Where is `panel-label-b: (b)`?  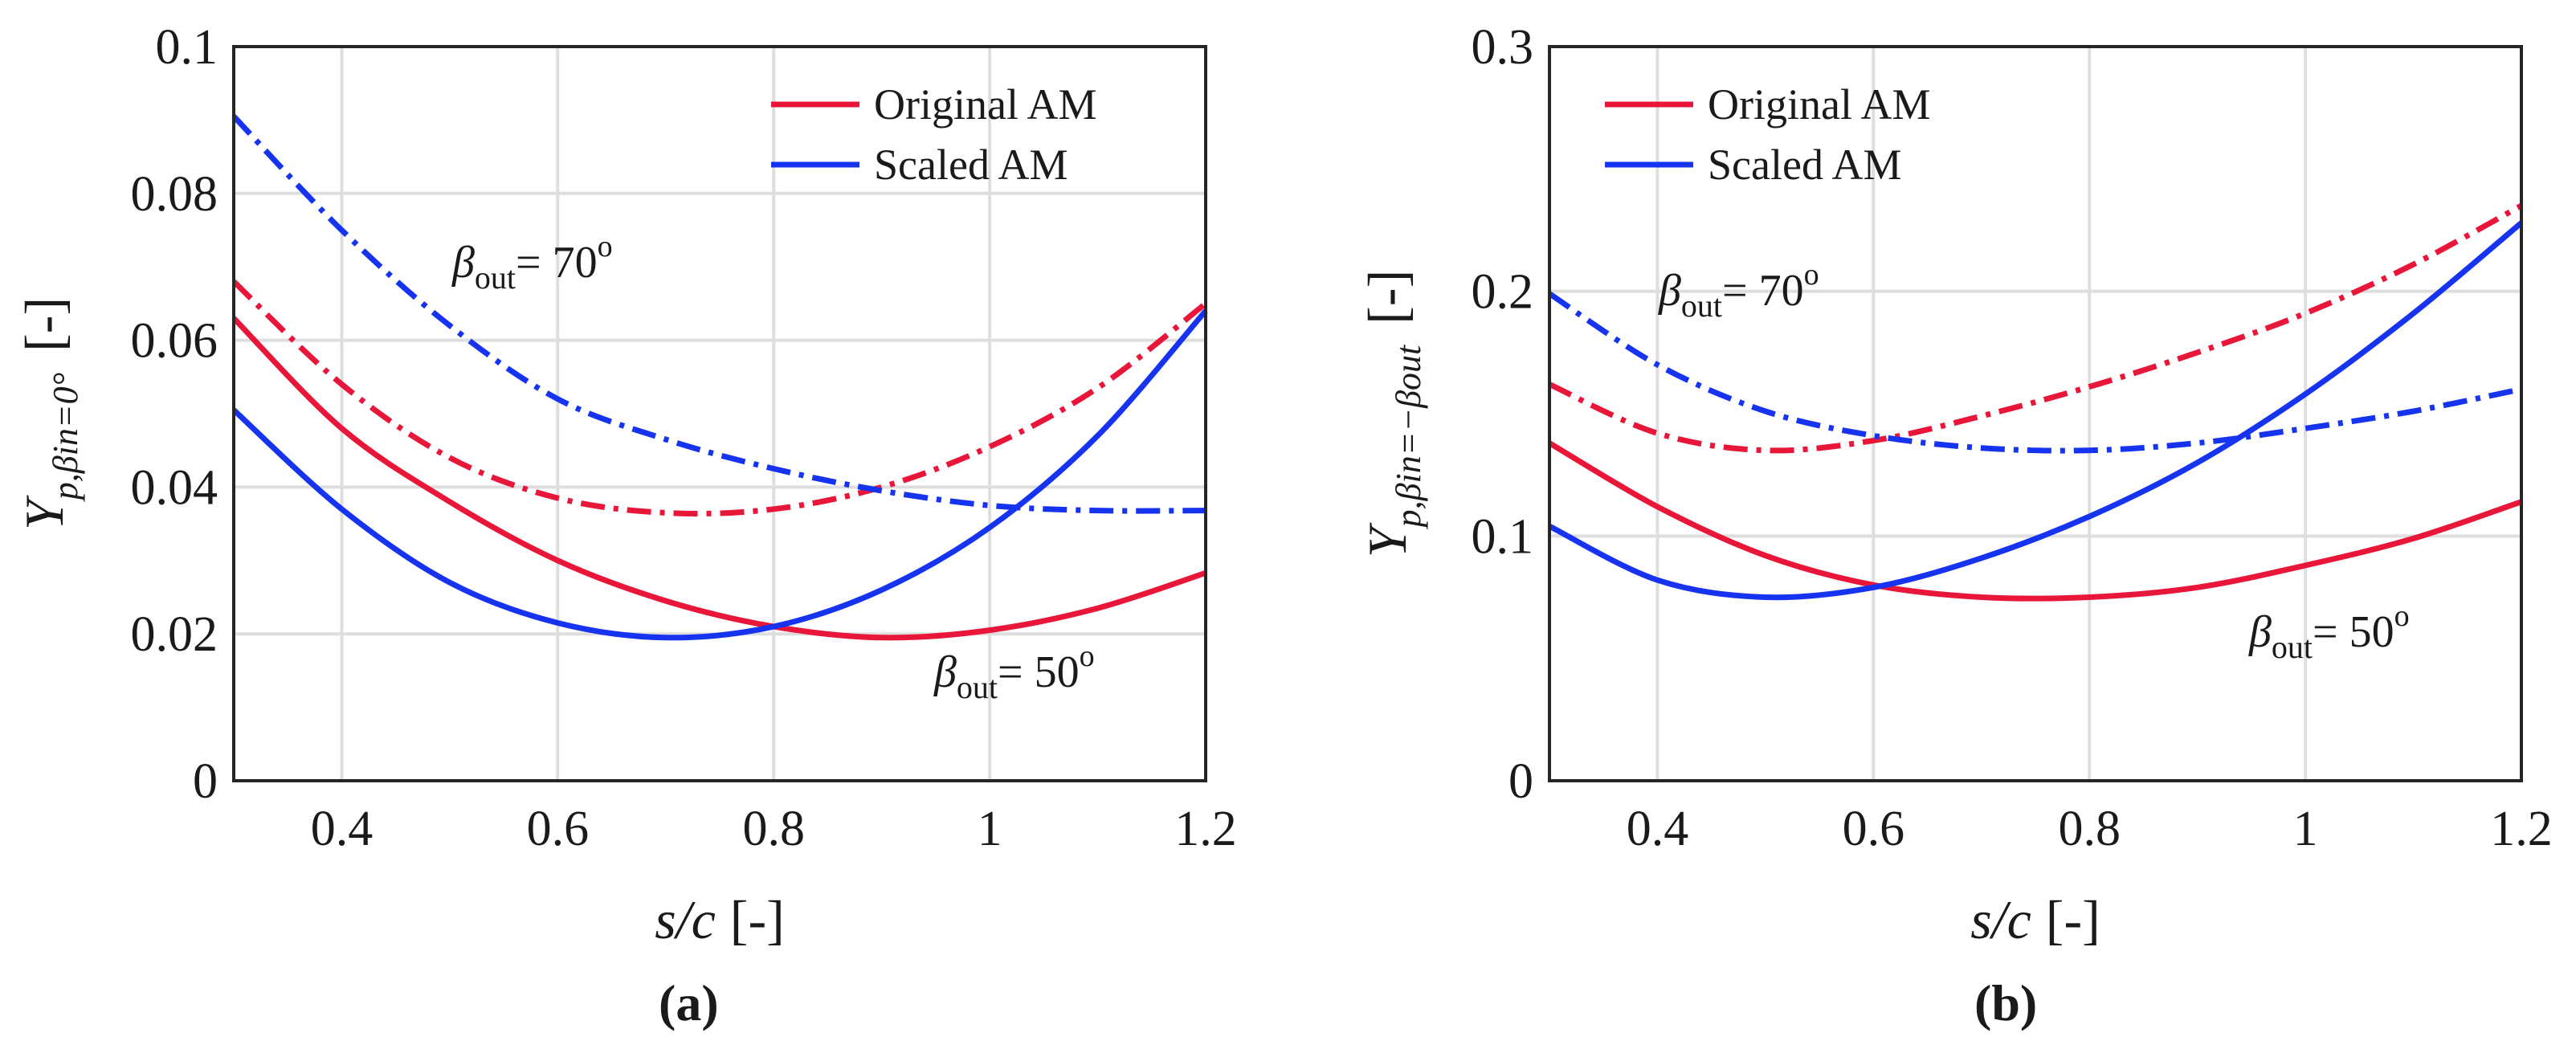 panel-label-b: (b) is located at coordinates (2005, 1002).